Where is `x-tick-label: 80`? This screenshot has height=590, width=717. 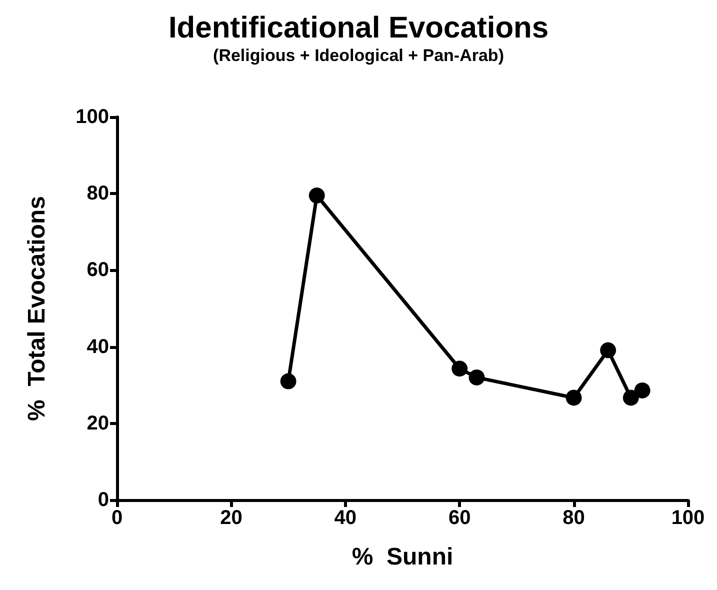 x-tick-label: 80 is located at coordinates (573, 518).